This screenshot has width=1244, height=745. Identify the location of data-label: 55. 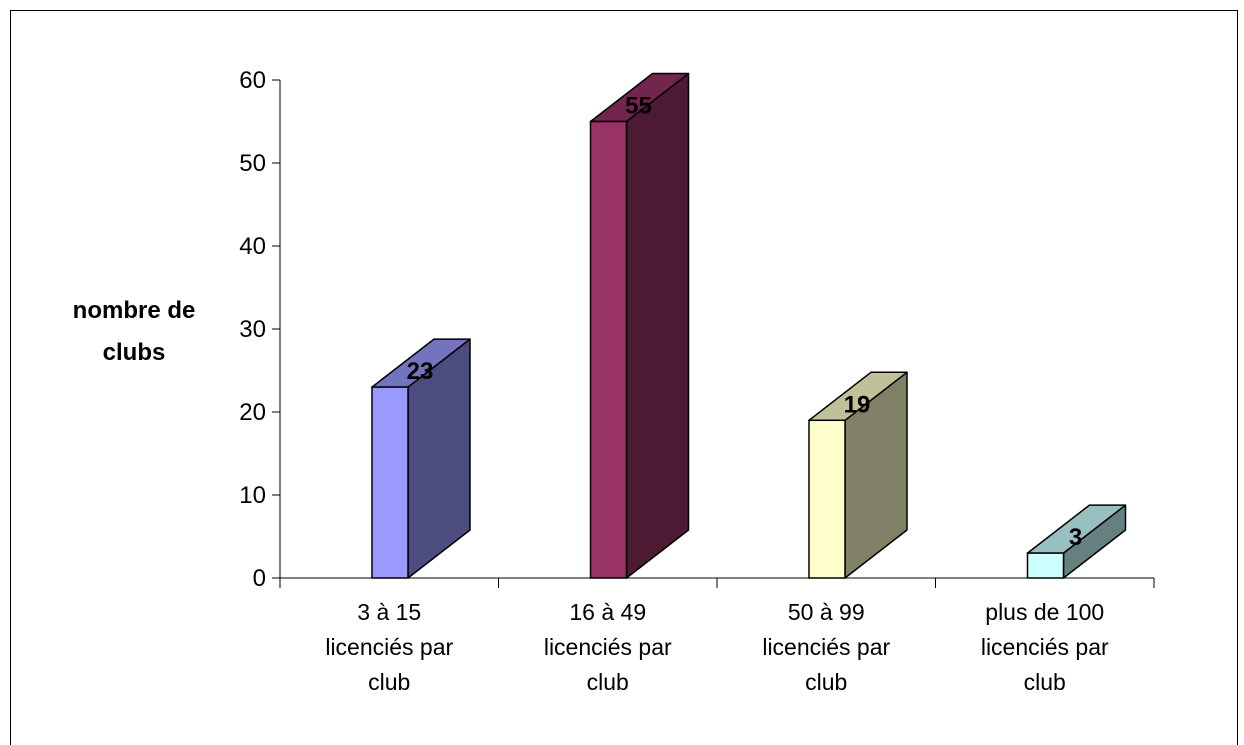
(638, 106).